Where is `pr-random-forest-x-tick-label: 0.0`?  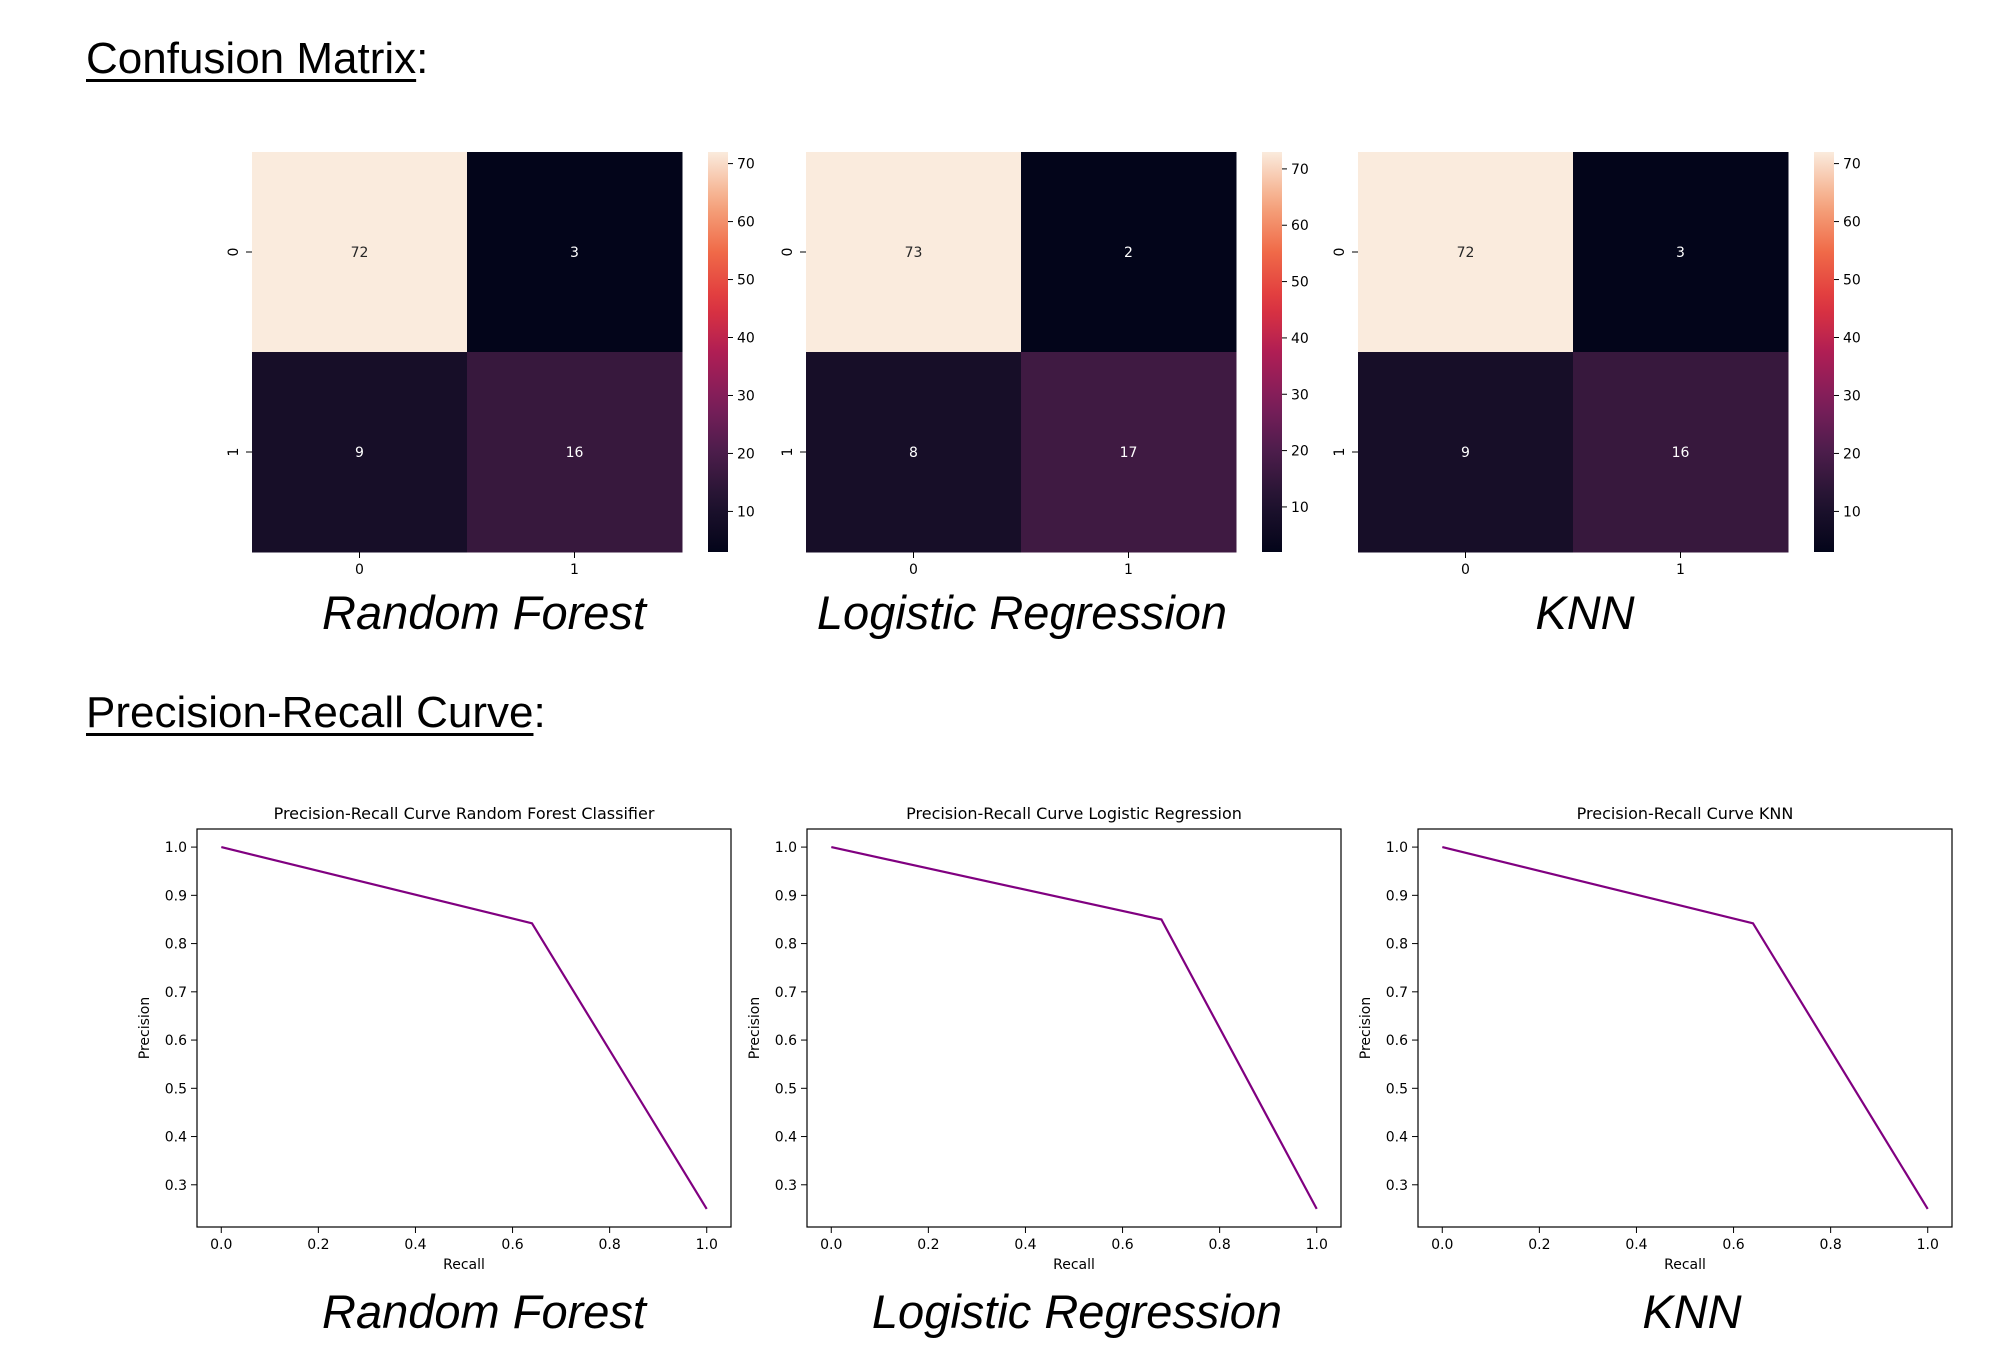
pr-random-forest-x-tick-label: 0.0 is located at coordinates (221, 1245).